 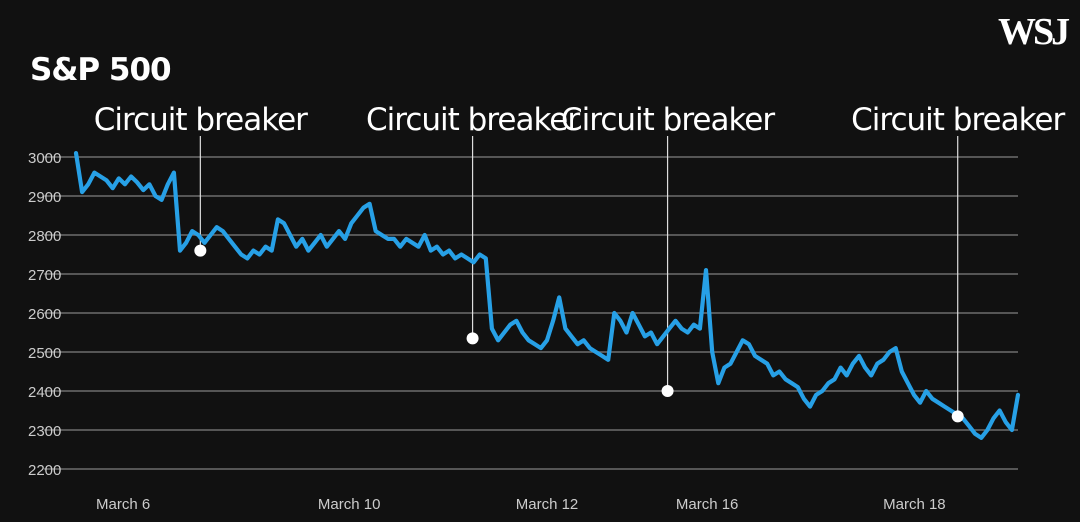 I want to click on chart-title: S&P 500, so click(x=101, y=70).